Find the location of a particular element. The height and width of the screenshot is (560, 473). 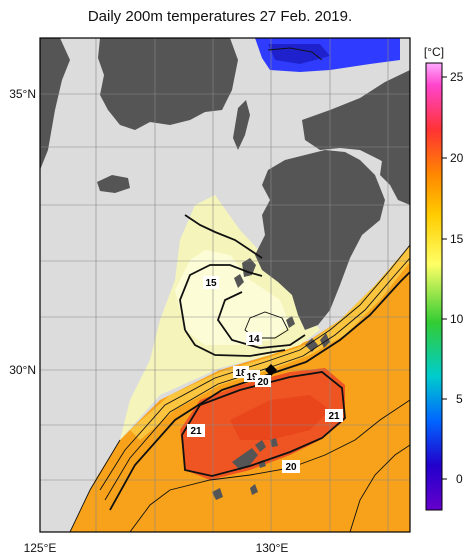

amami-island is located at coordinates (245, 459).